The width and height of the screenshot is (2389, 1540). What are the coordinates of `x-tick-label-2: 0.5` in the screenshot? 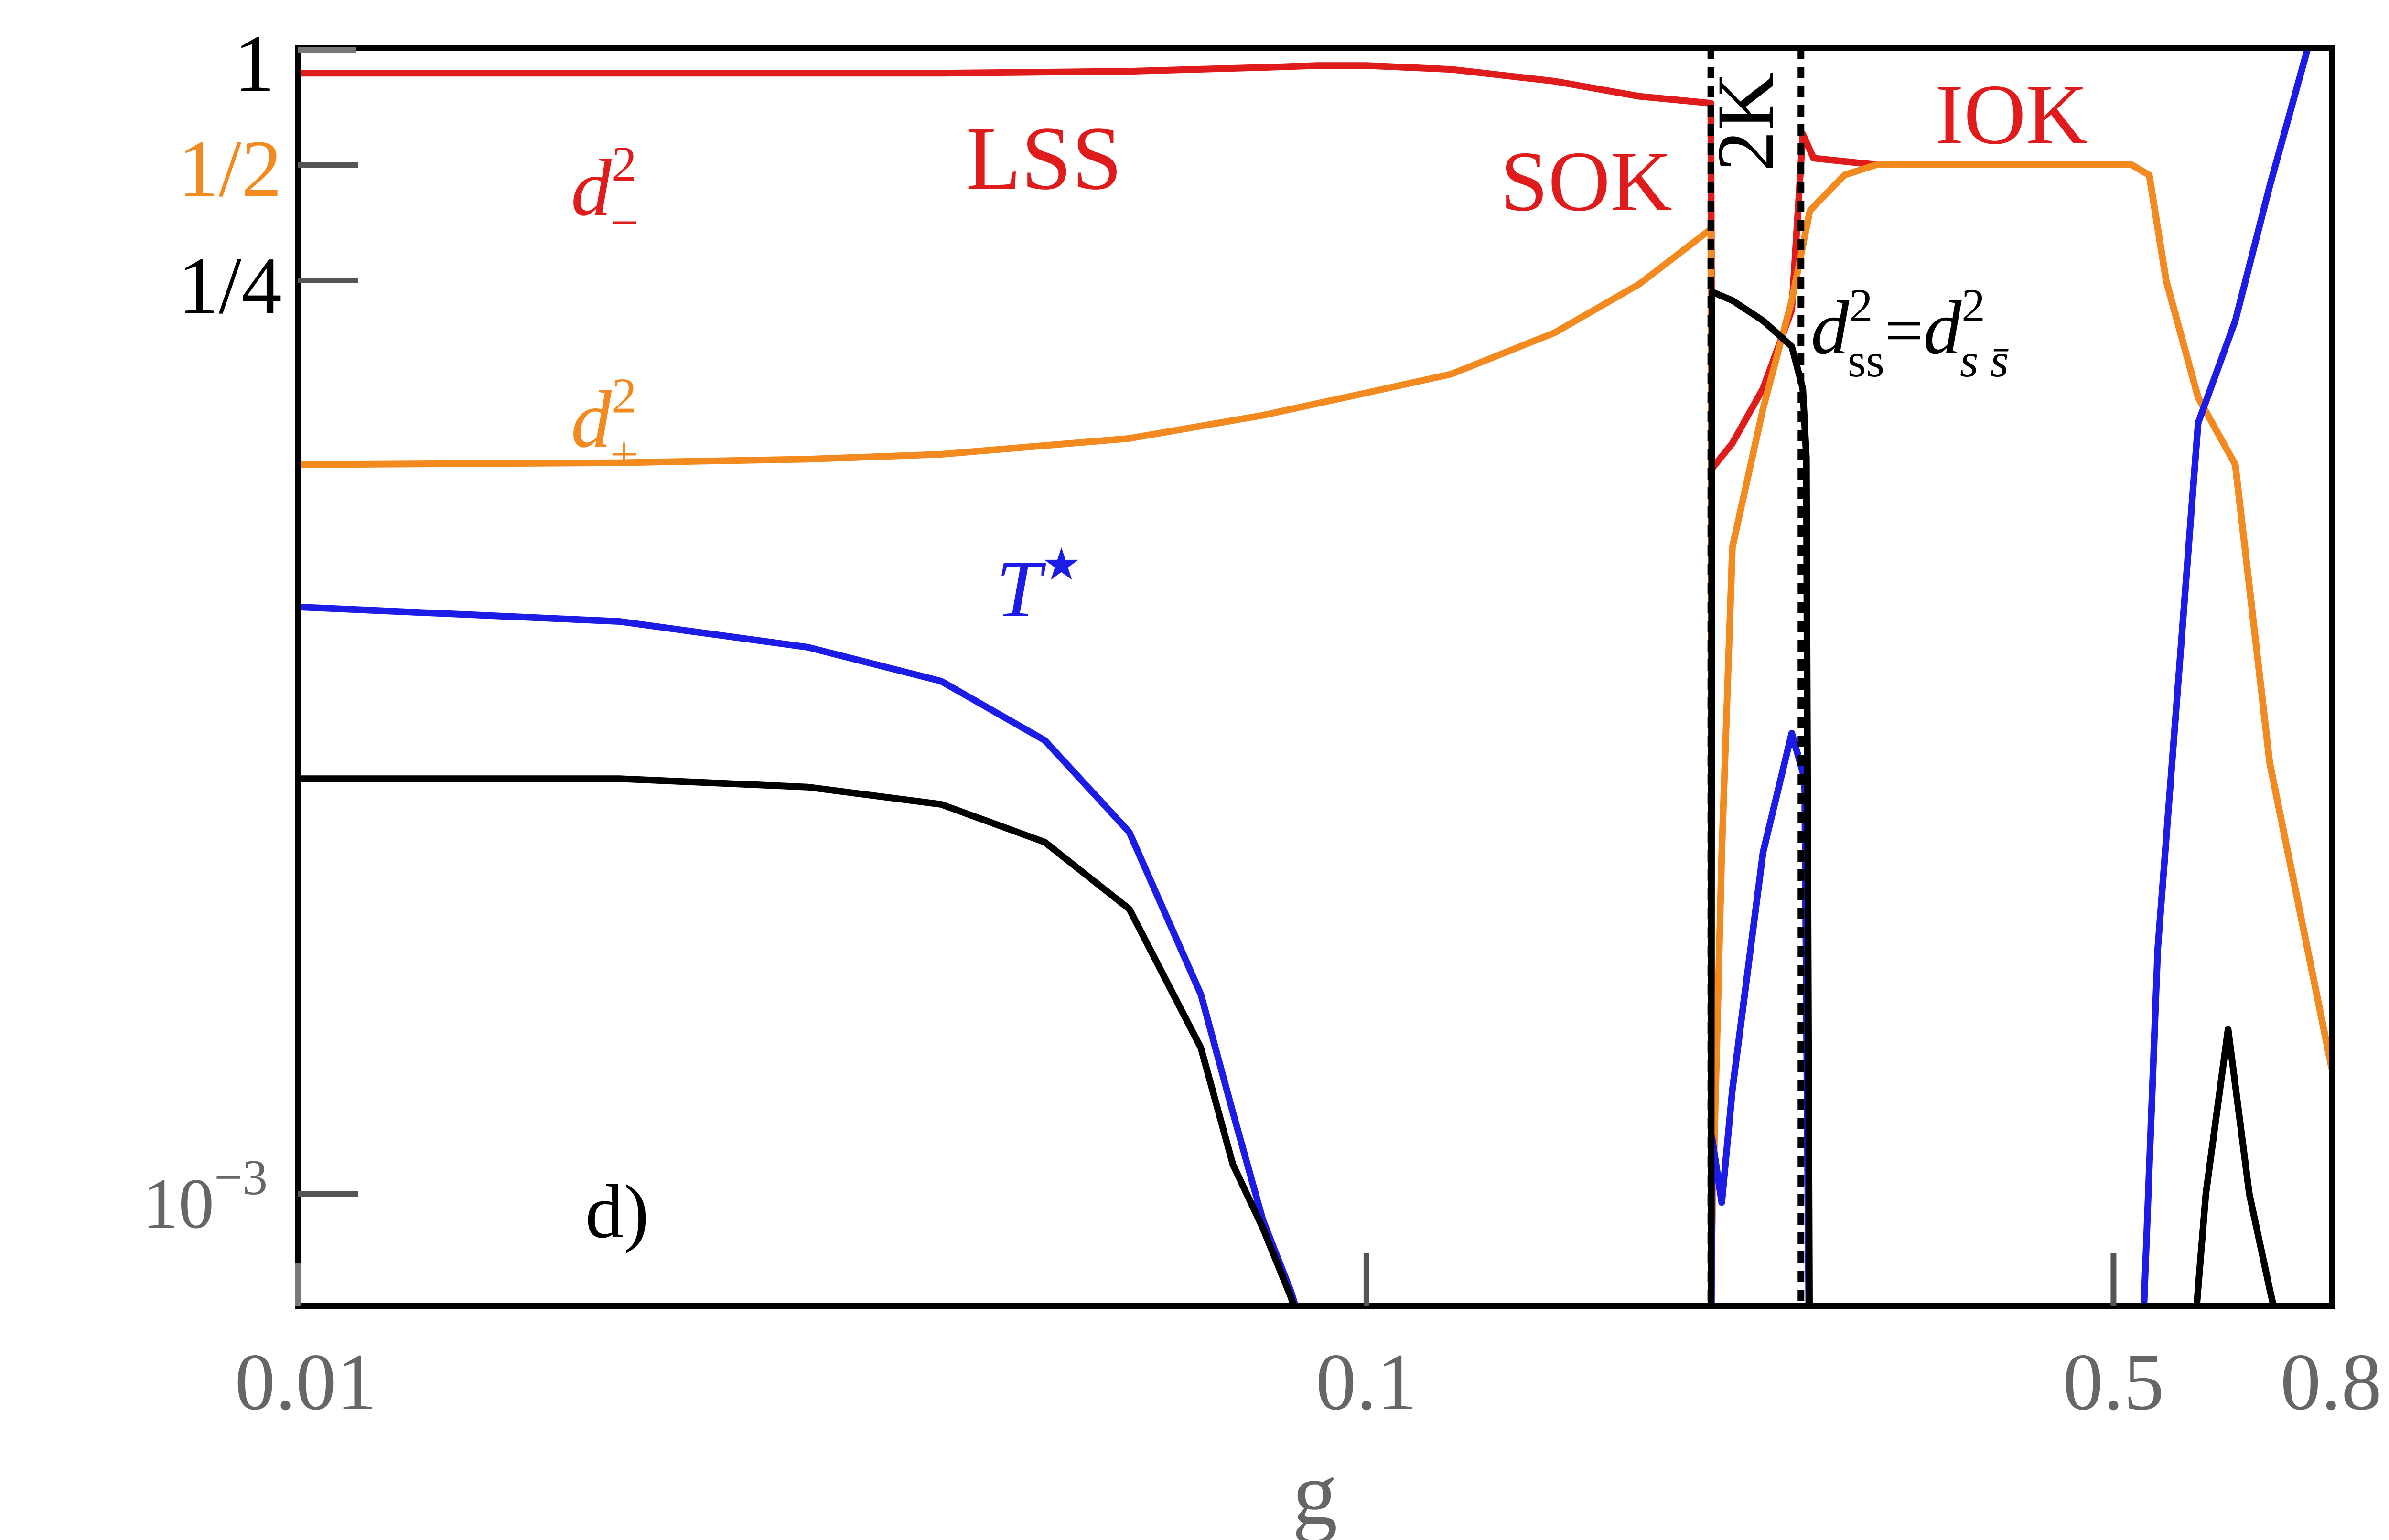 It's located at (2113, 1382).